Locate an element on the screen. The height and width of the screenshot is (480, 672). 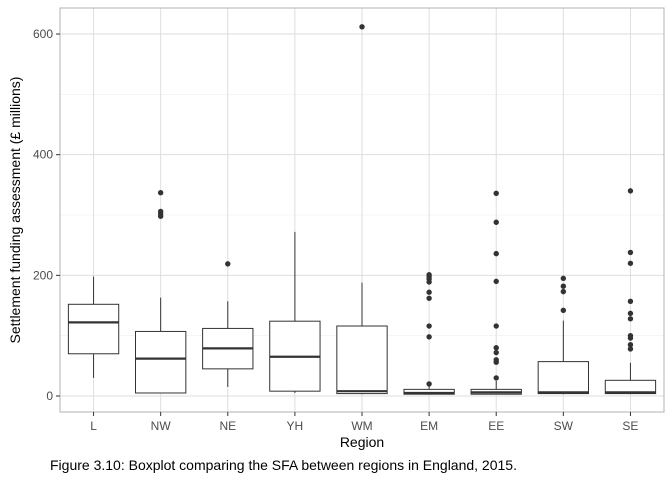
x-tick-label: NW is located at coordinates (161, 426).